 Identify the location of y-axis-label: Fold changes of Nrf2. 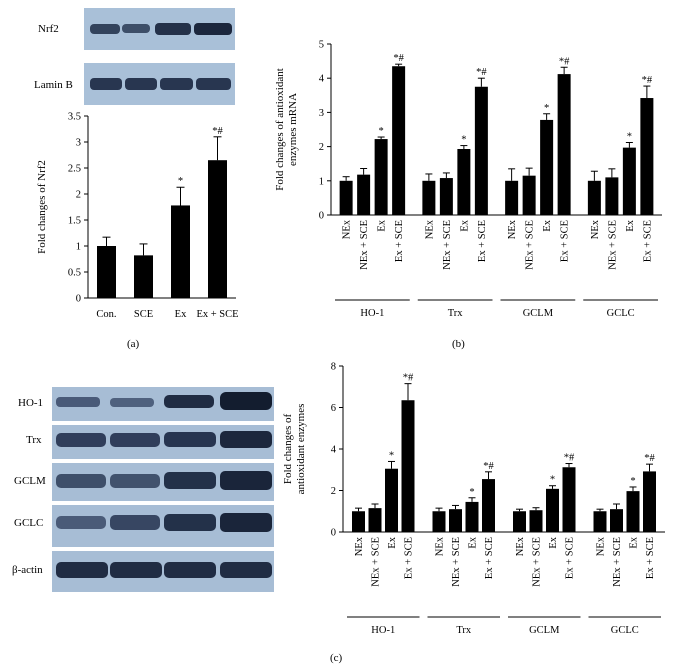
(42, 207).